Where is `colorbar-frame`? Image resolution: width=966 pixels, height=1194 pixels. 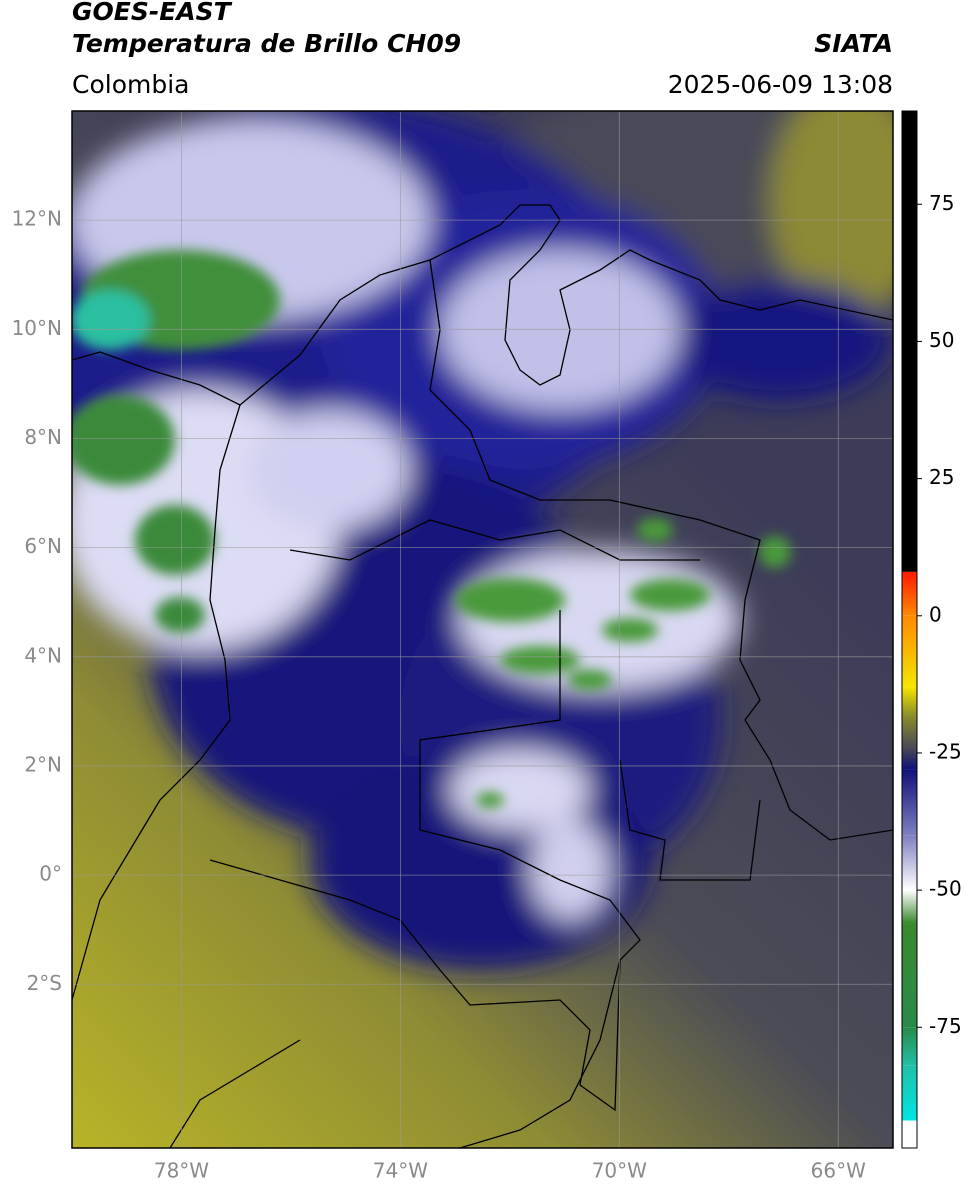
colorbar-frame is located at coordinates (909, 629).